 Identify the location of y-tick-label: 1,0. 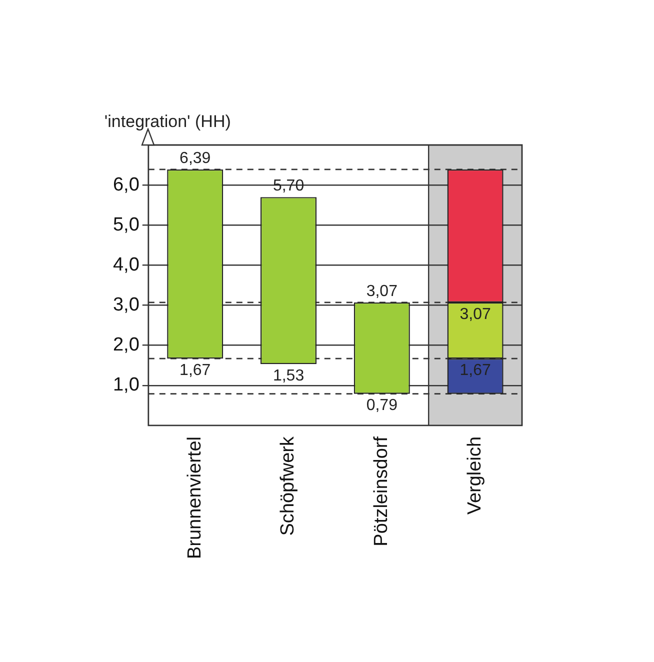
(126, 385).